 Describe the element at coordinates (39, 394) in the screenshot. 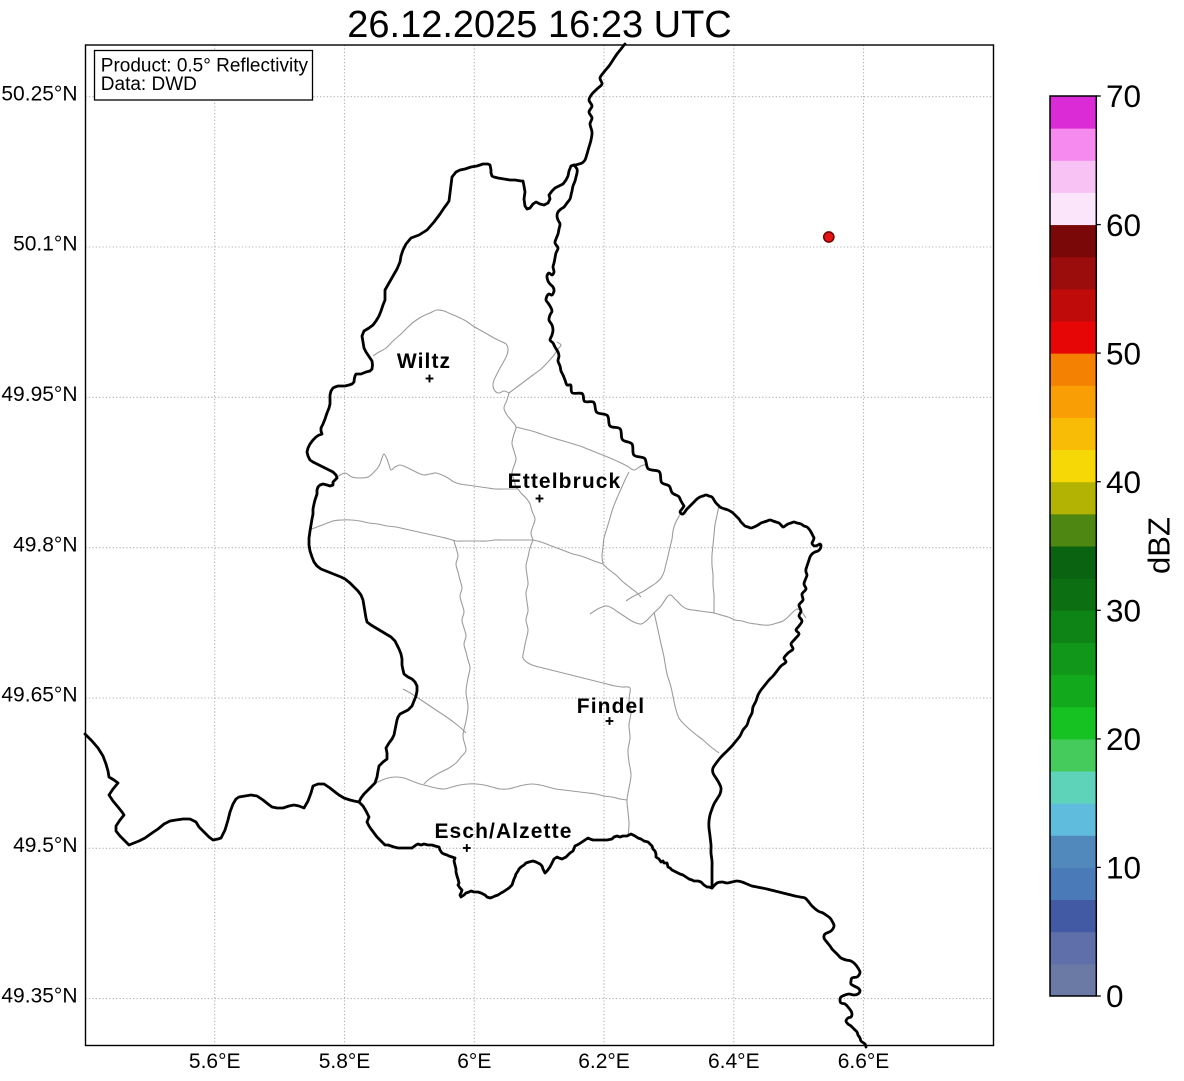

I see `svg-text: 49.95°N` at that location.